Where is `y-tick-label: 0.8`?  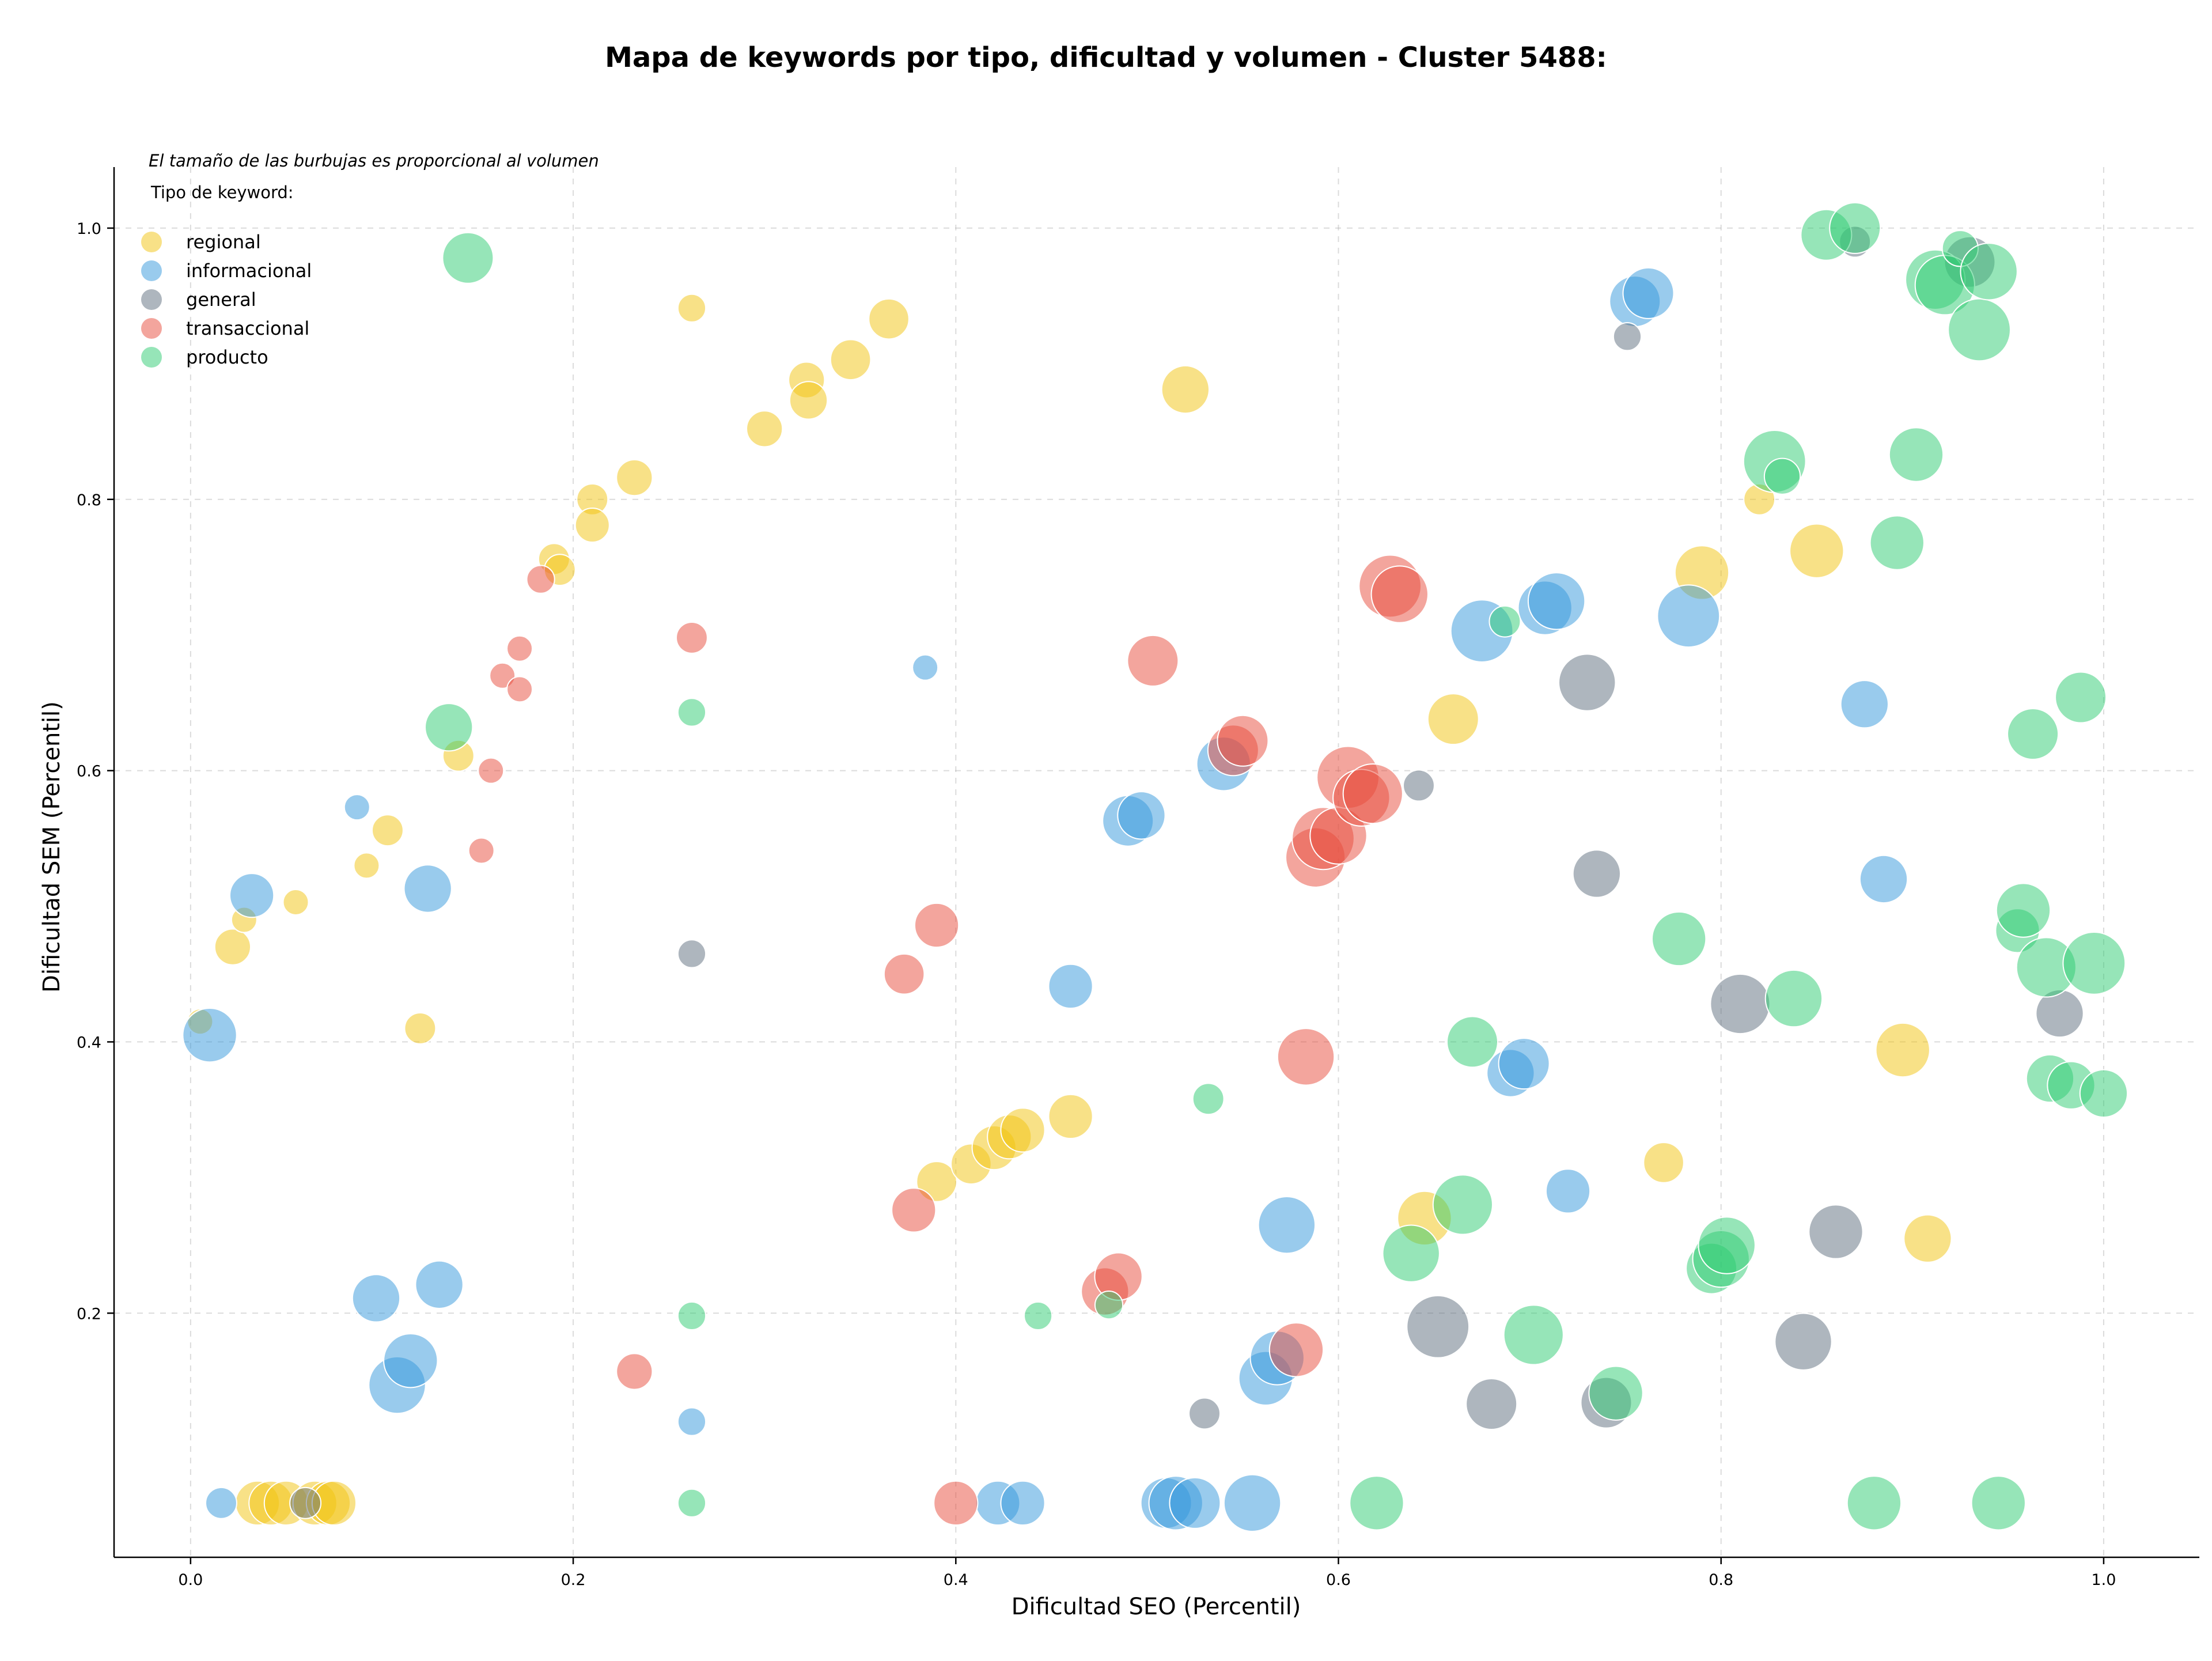 y-tick-label: 0.8 is located at coordinates (89, 500).